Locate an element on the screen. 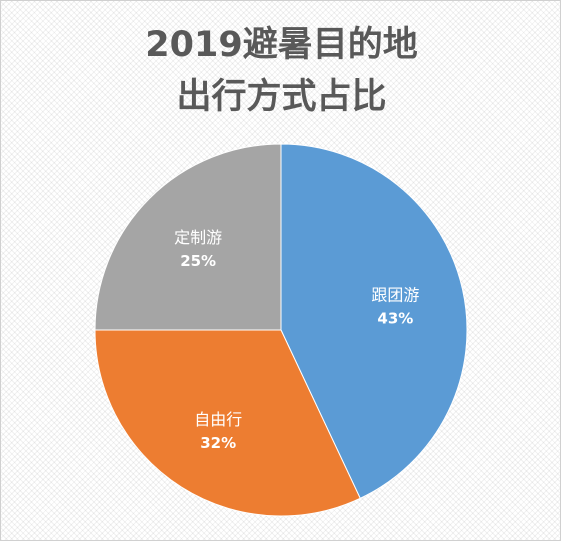  slice-value-3: 25% is located at coordinates (198, 261).